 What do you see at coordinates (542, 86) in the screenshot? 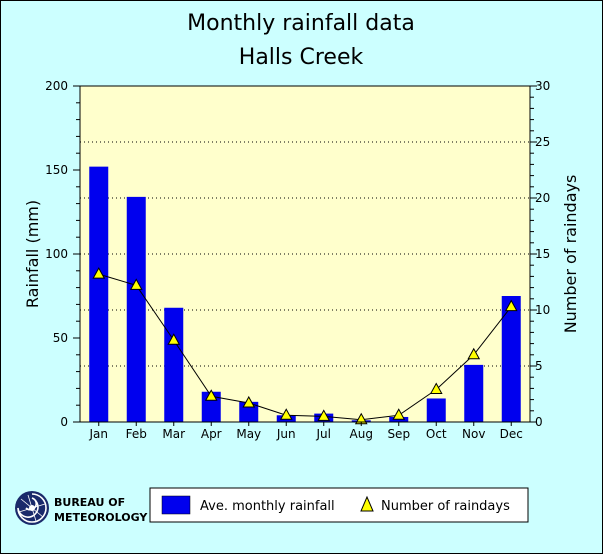
I see `right-tick-label-30: 30` at bounding box center [542, 86].